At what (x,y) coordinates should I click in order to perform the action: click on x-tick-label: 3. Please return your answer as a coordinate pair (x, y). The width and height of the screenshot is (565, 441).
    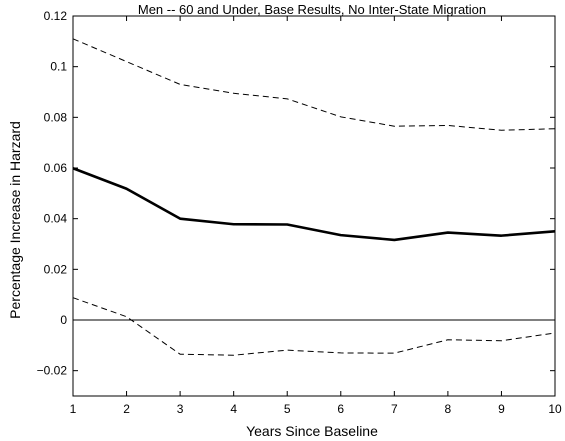
    Looking at the image, I should click on (180, 409).